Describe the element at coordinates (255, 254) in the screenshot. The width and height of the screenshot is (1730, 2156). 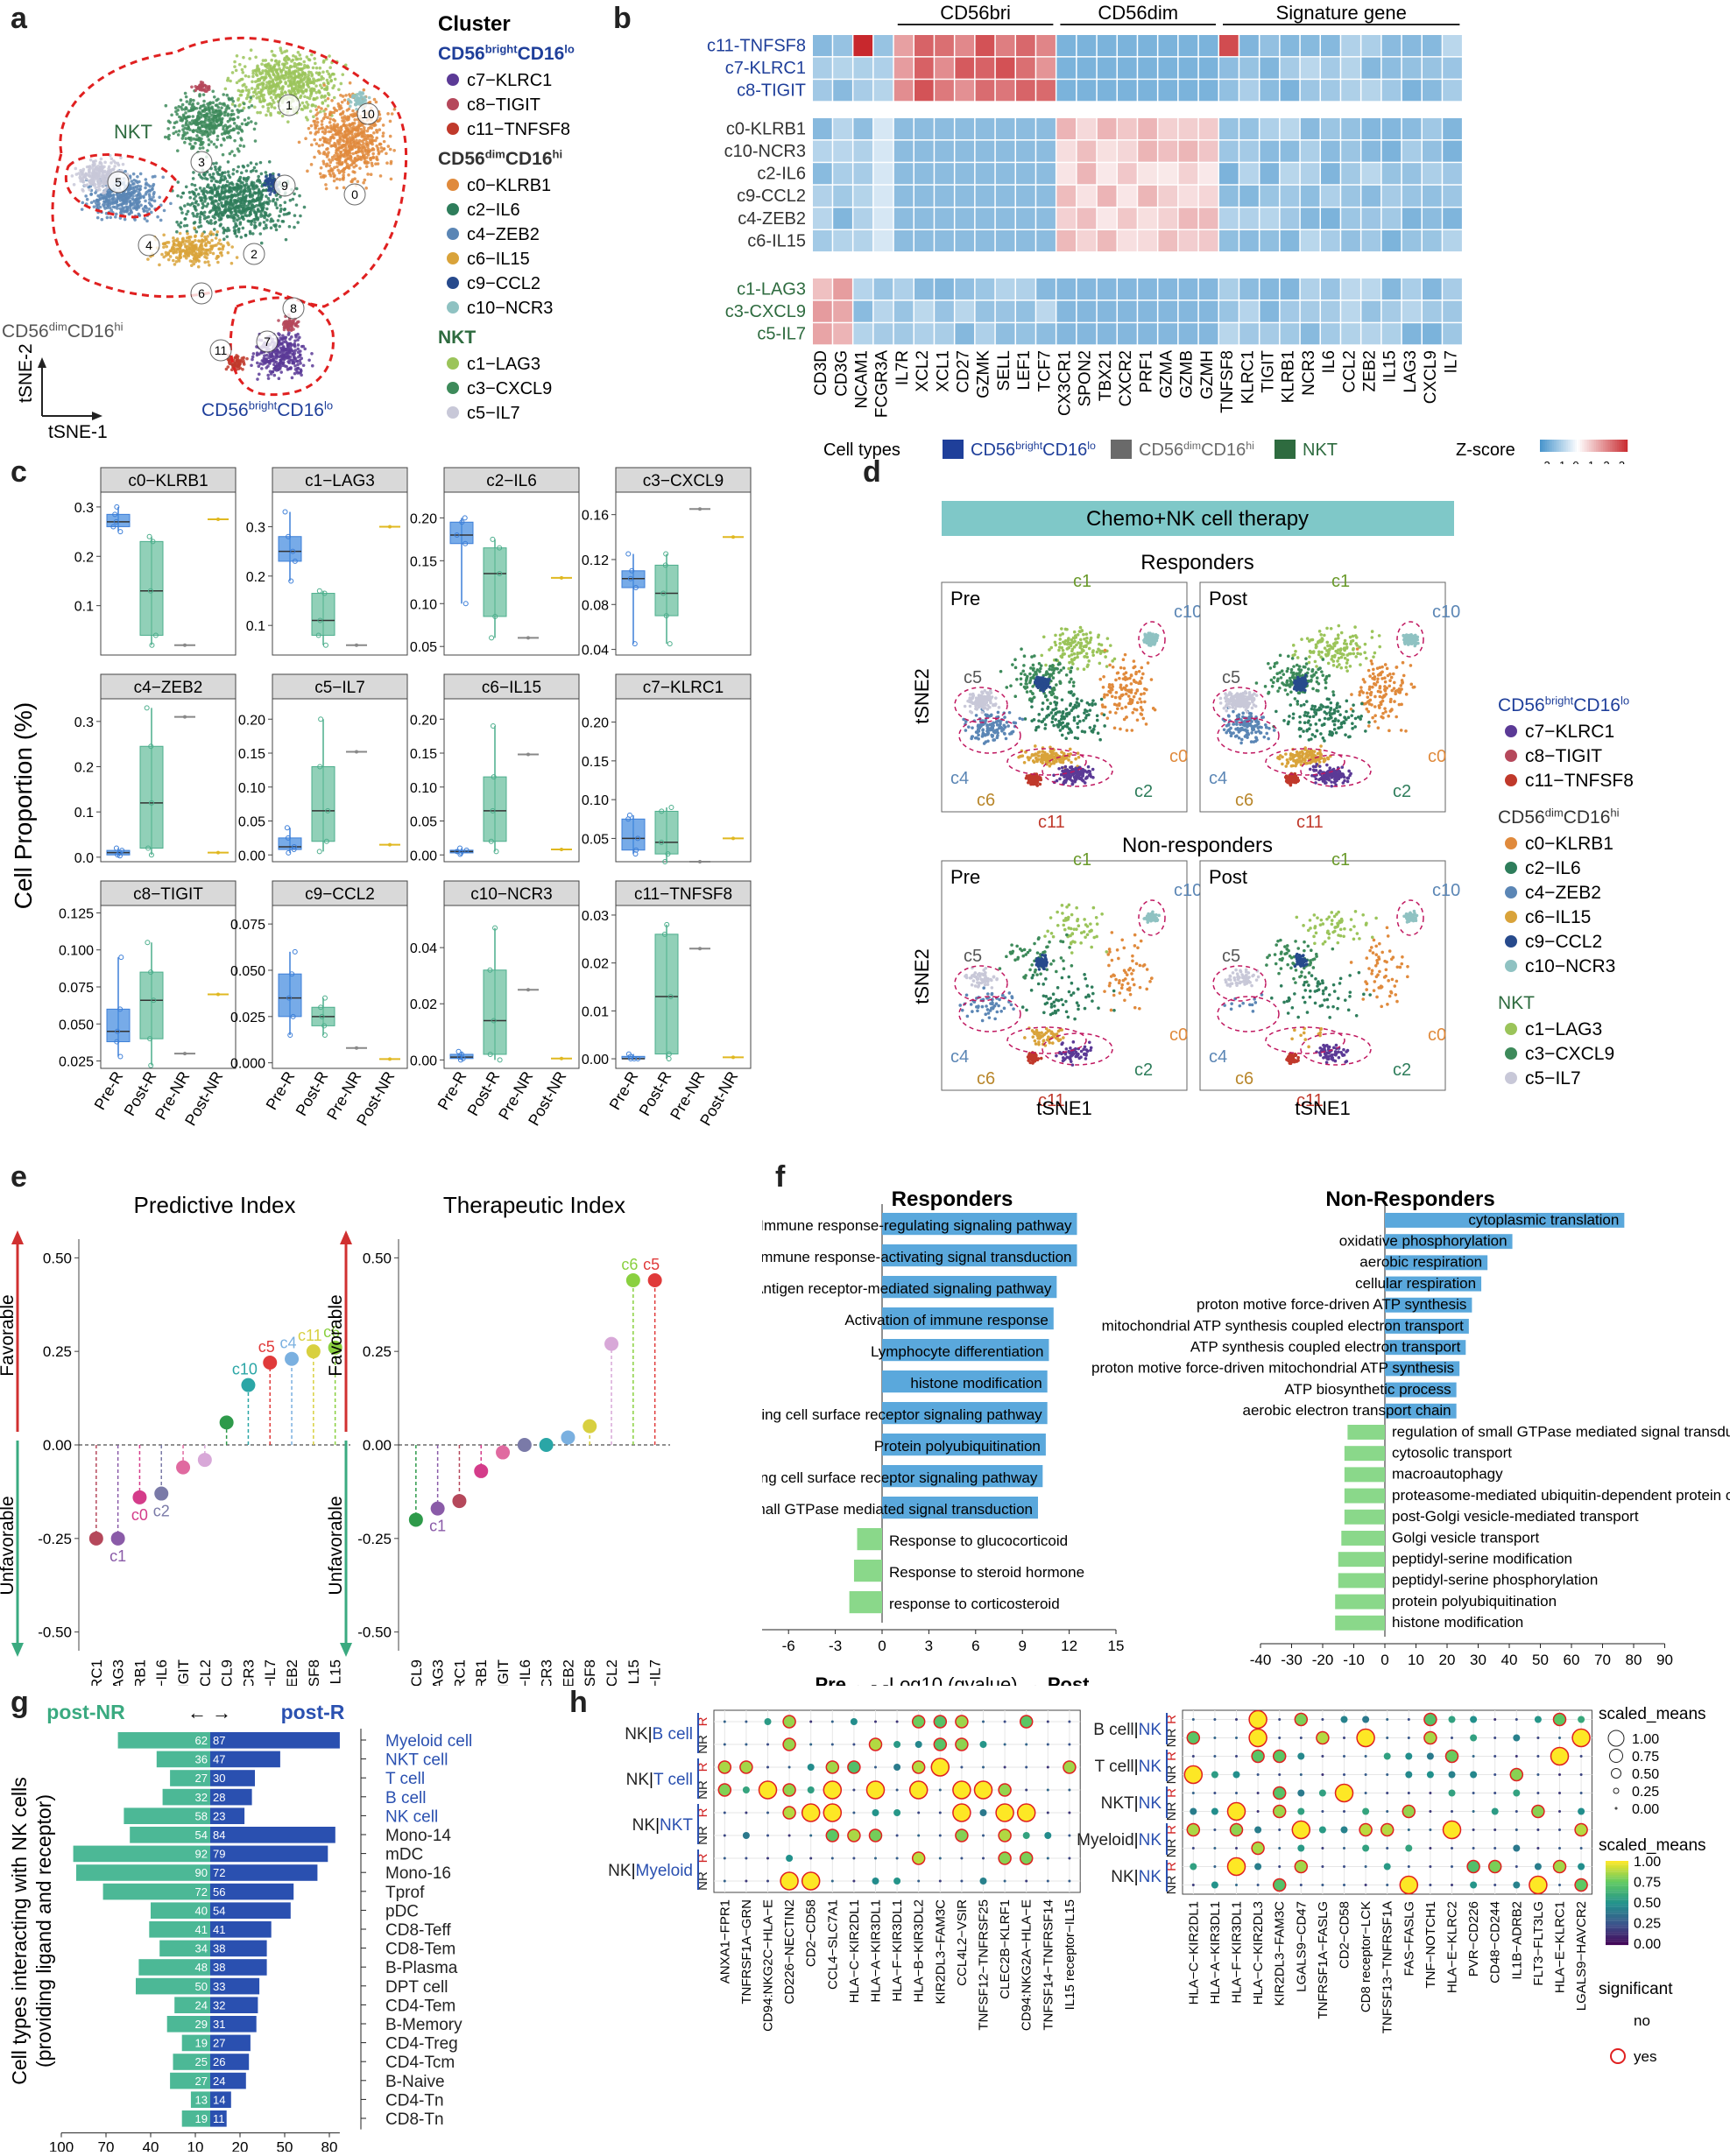
I see `cluster-number-text: 2` at that location.